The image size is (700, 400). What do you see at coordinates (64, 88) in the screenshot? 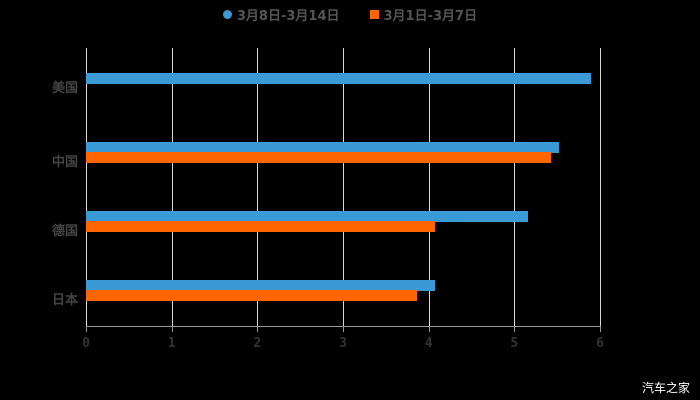
I see `category-label: 美国` at bounding box center [64, 88].